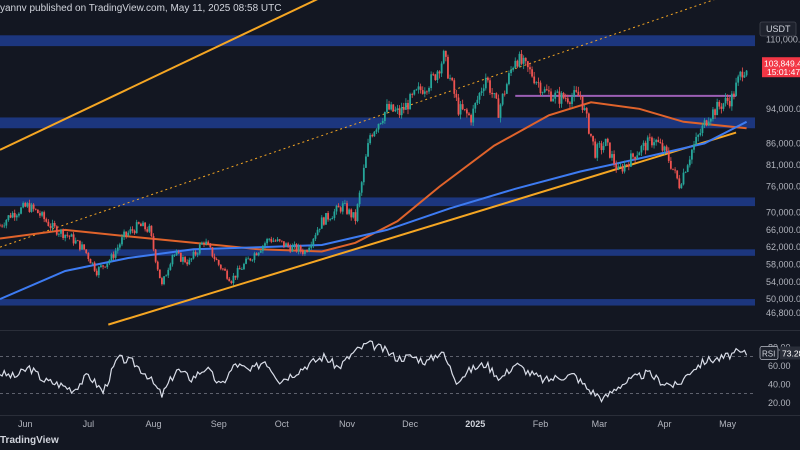  What do you see at coordinates (665, 424) in the screenshot?
I see `time-tick-label: Apr` at bounding box center [665, 424].